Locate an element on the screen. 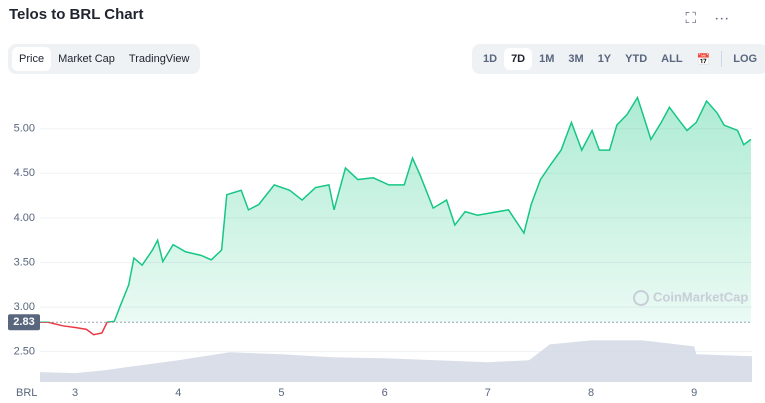  x-tick-label: 5 is located at coordinates (281, 393).